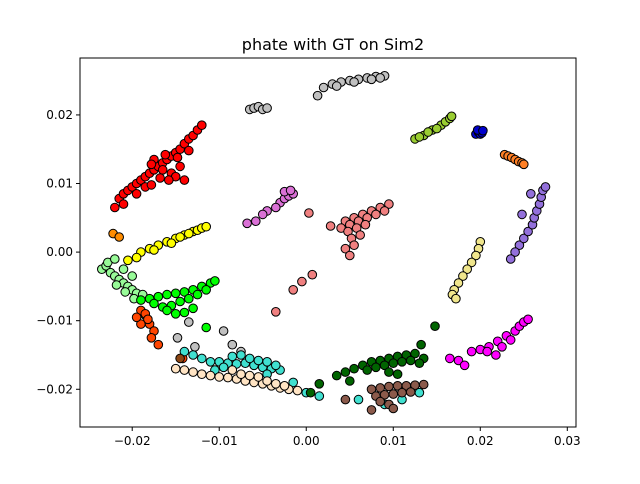  I want to click on y-tick-label: −0.01, so click(54, 321).